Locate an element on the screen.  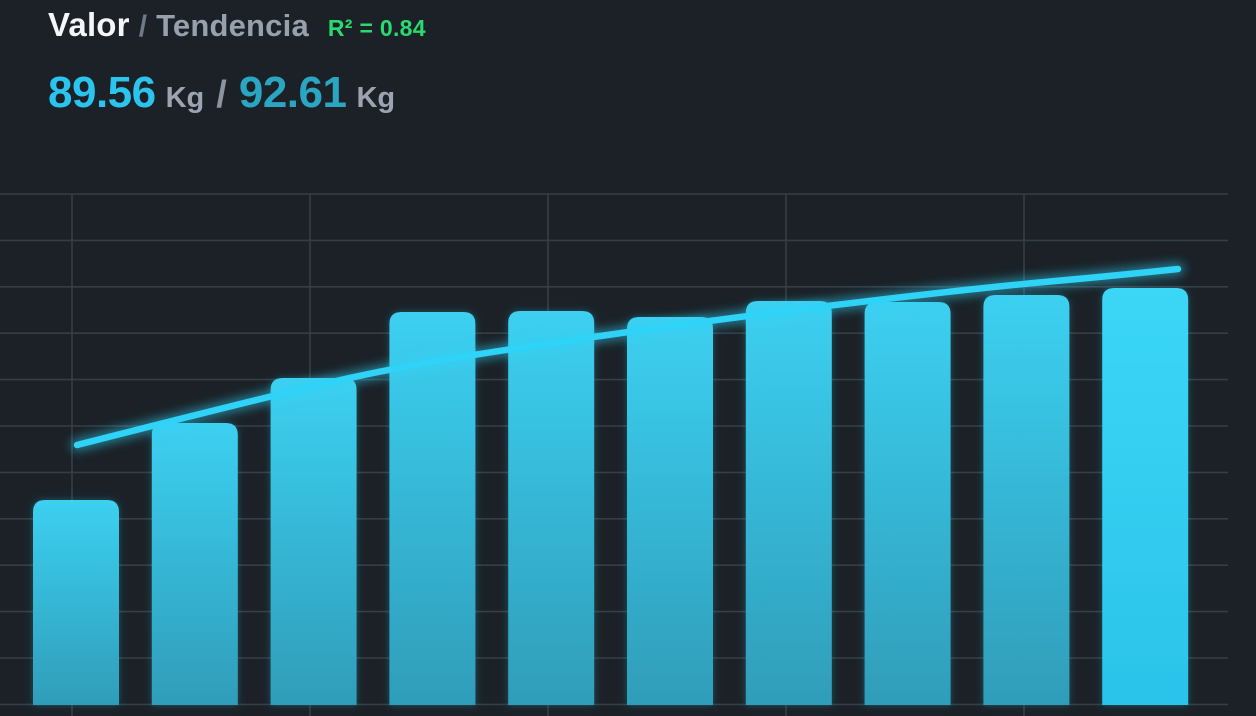
current-value-unit: Kg is located at coordinates (185, 97).